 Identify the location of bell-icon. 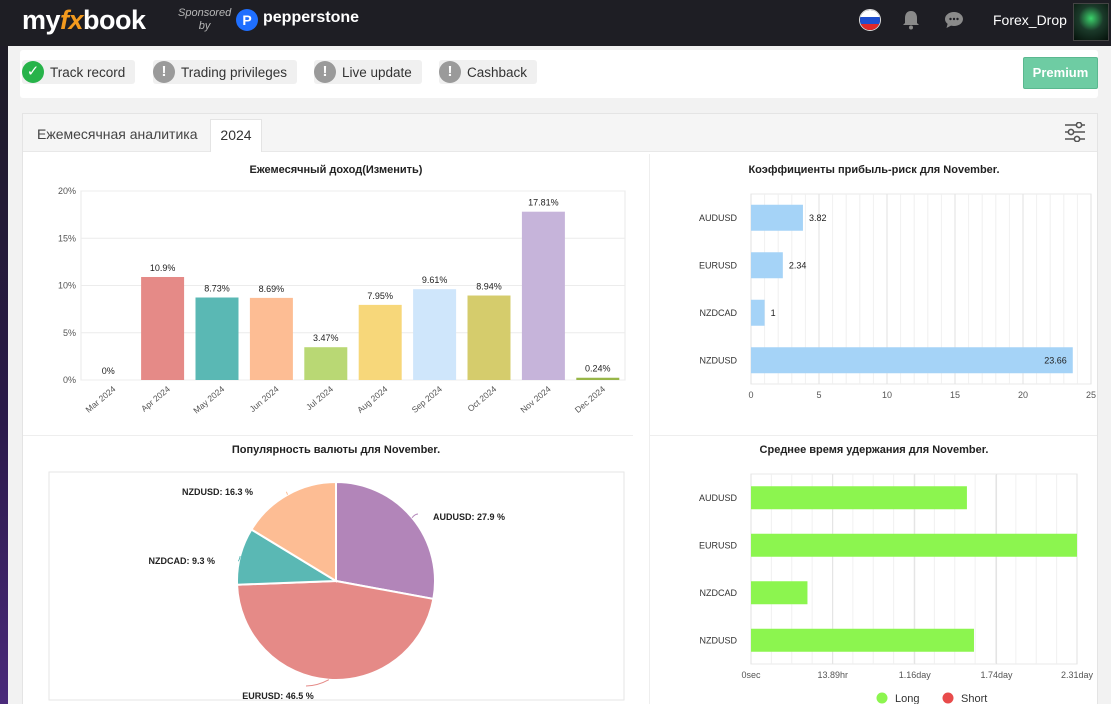
(911, 20).